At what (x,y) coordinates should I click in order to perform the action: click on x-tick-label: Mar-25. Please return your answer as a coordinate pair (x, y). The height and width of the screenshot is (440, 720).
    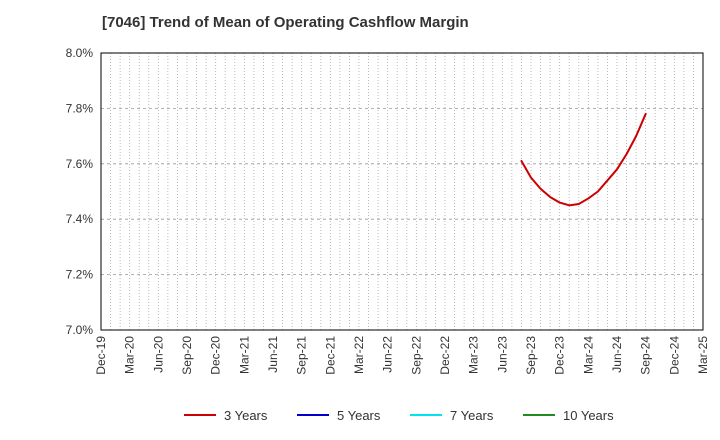
    Looking at the image, I should click on (703, 355).